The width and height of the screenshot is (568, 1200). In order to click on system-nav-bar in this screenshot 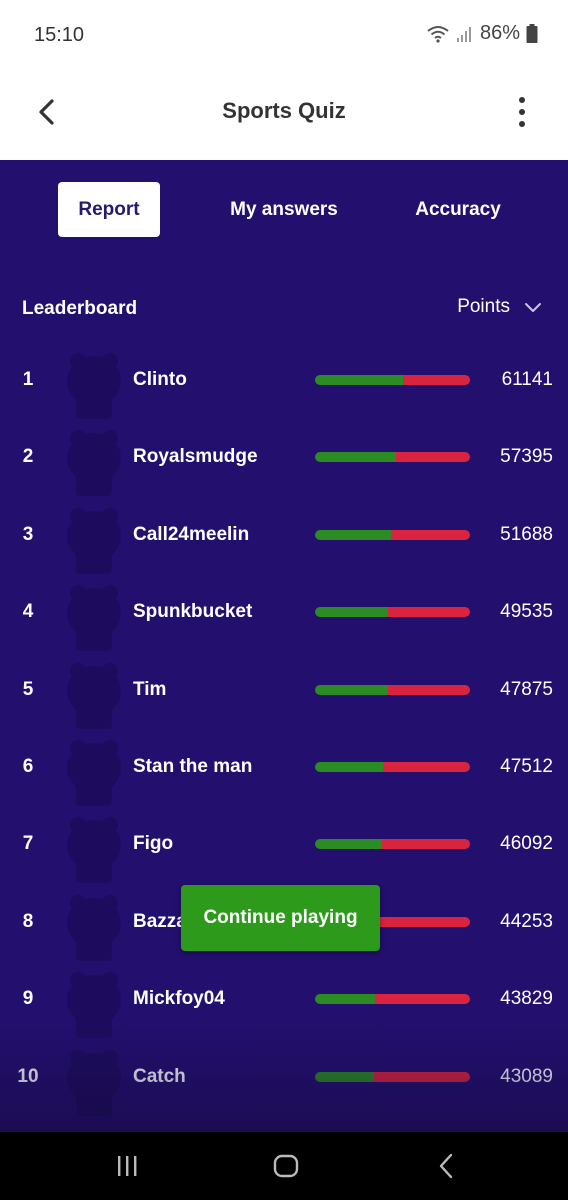, I will do `click(284, 1166)`.